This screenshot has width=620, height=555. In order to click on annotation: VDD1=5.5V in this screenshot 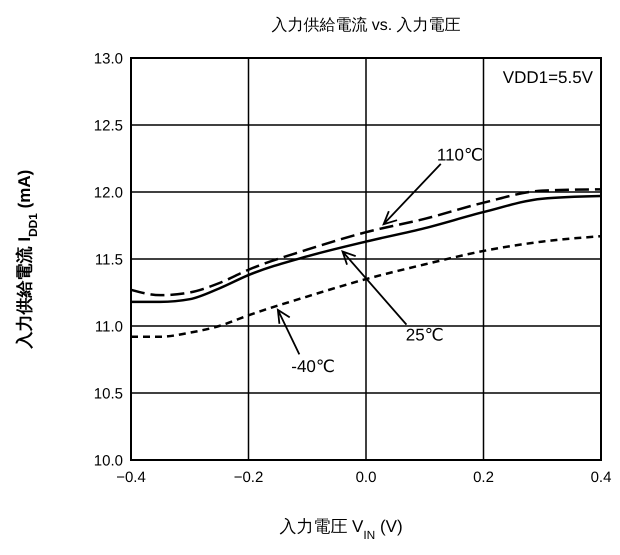, I will do `click(548, 77)`.